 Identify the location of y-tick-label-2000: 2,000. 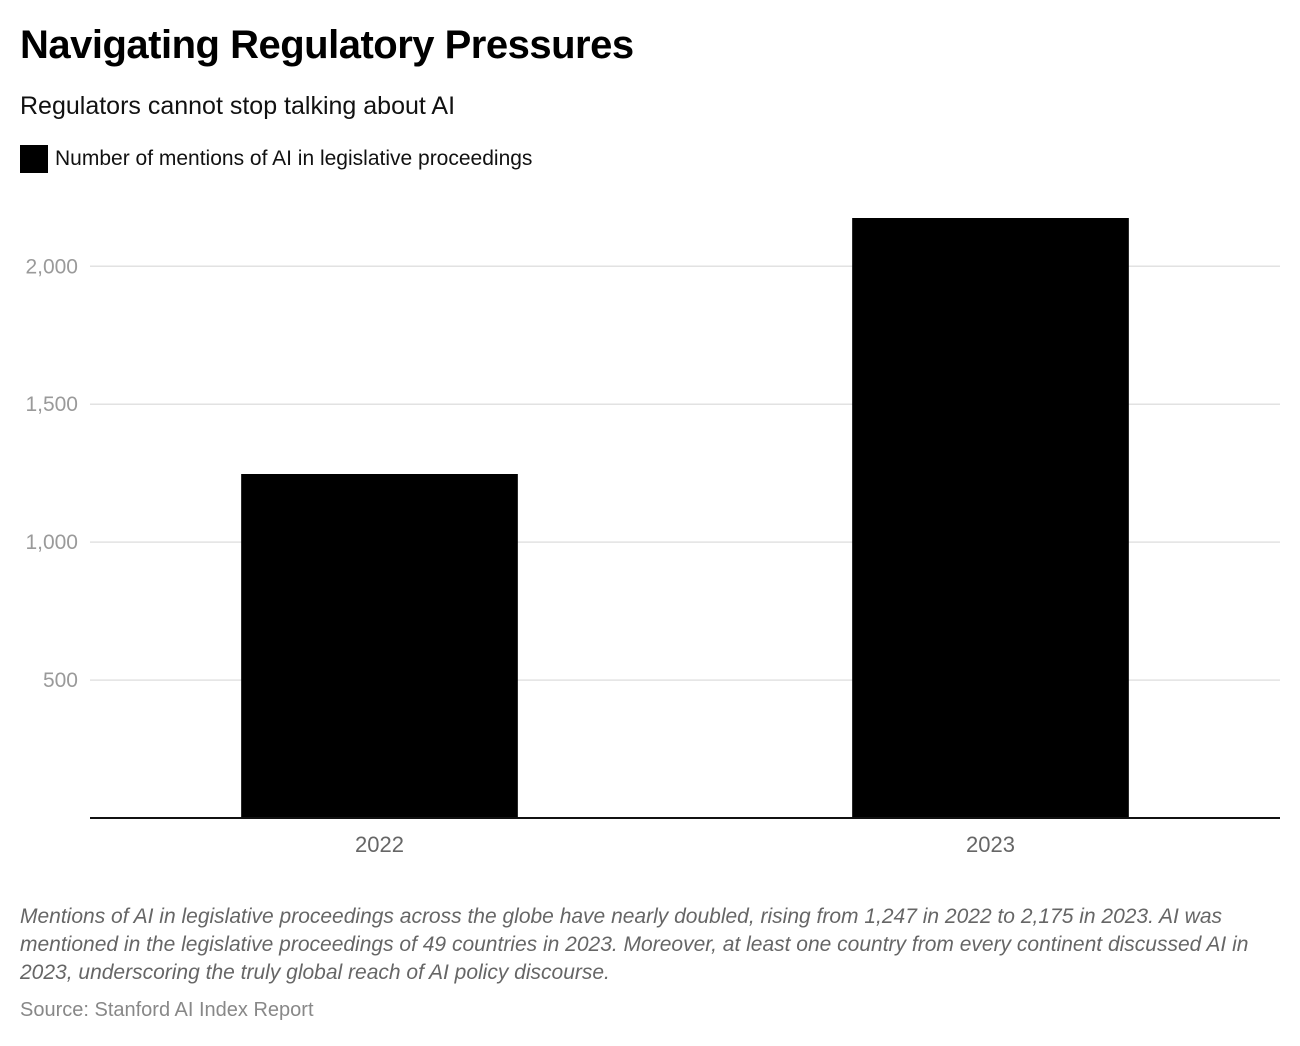
(51, 266).